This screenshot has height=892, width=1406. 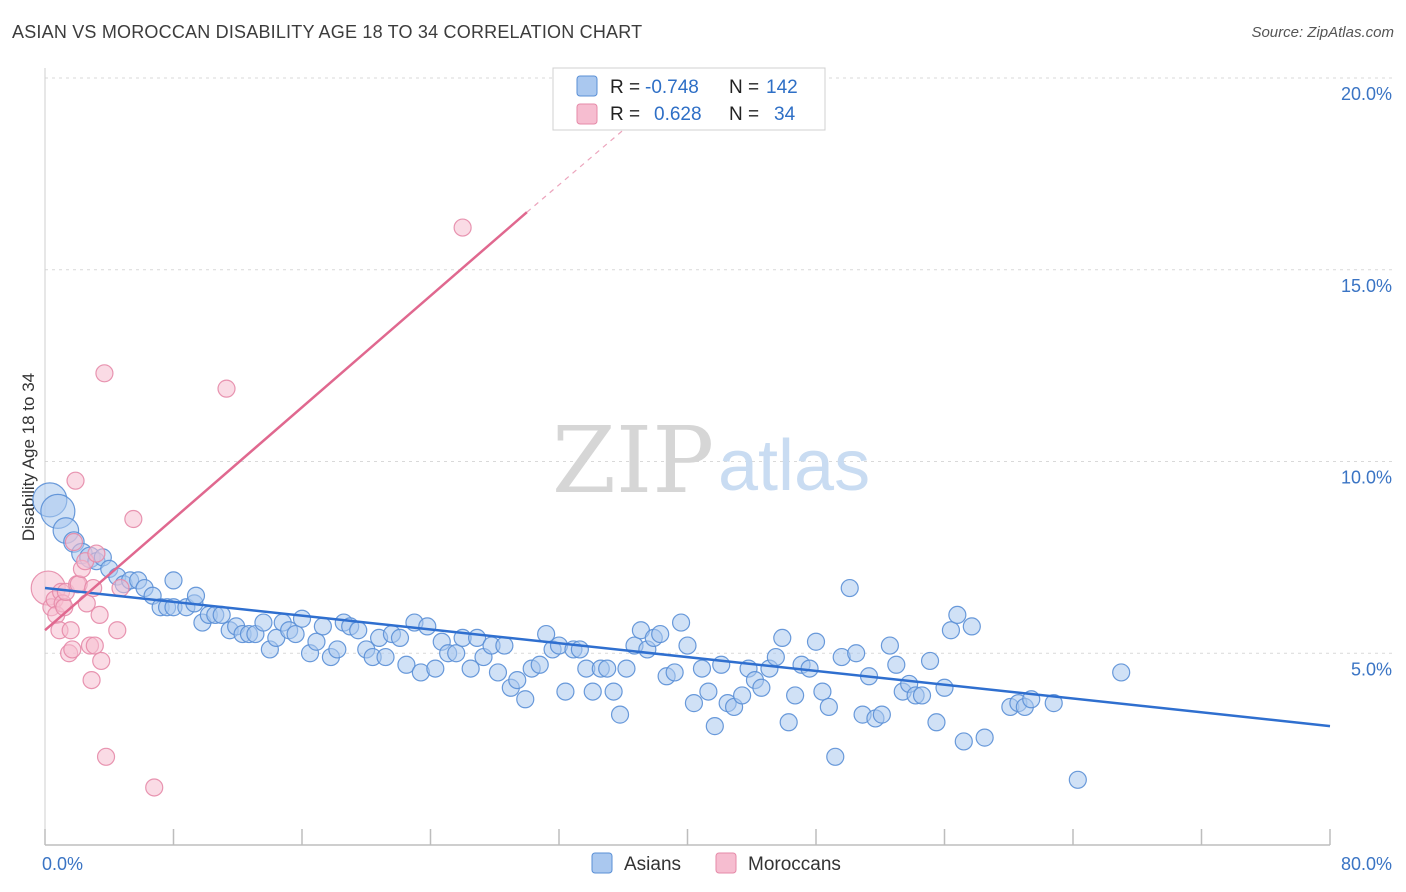 What do you see at coordinates (744, 87) in the screenshot?
I see `legend-n-label-asians: N =` at bounding box center [744, 87].